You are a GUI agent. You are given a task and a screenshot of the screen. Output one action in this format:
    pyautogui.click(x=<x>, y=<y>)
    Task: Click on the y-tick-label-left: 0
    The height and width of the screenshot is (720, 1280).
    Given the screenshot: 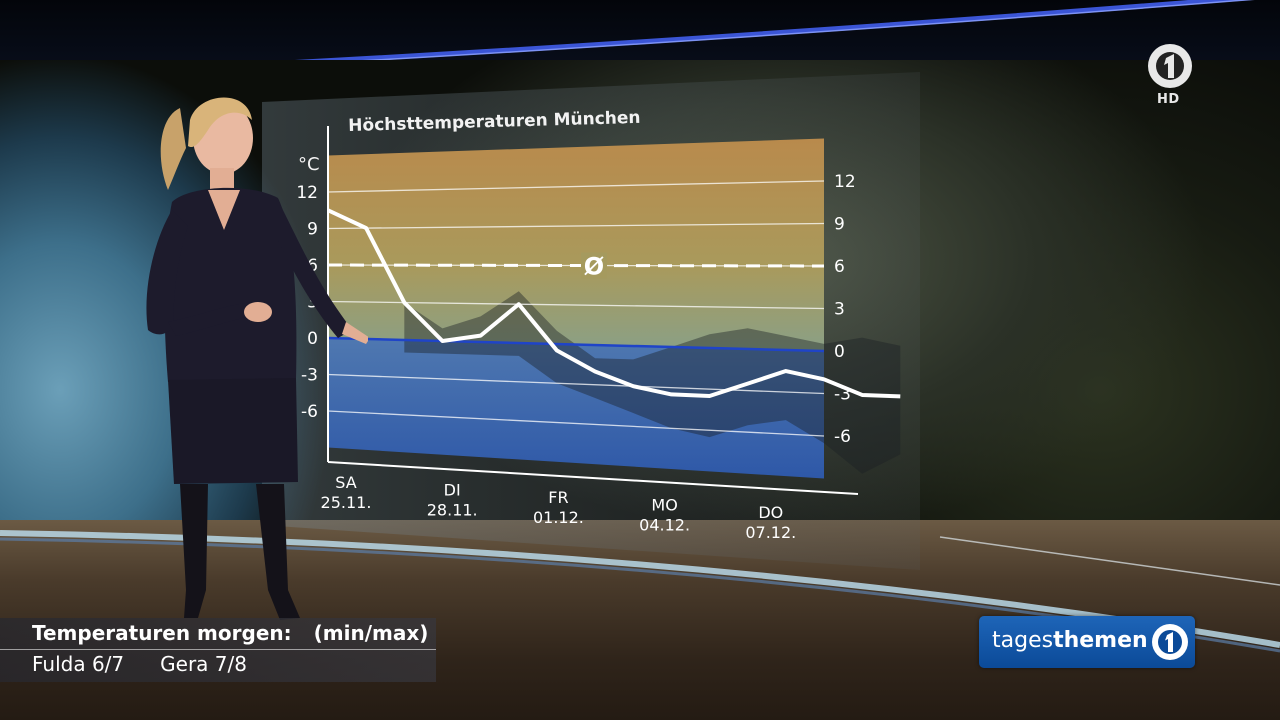 What is the action you would take?
    pyautogui.click(x=312, y=339)
    